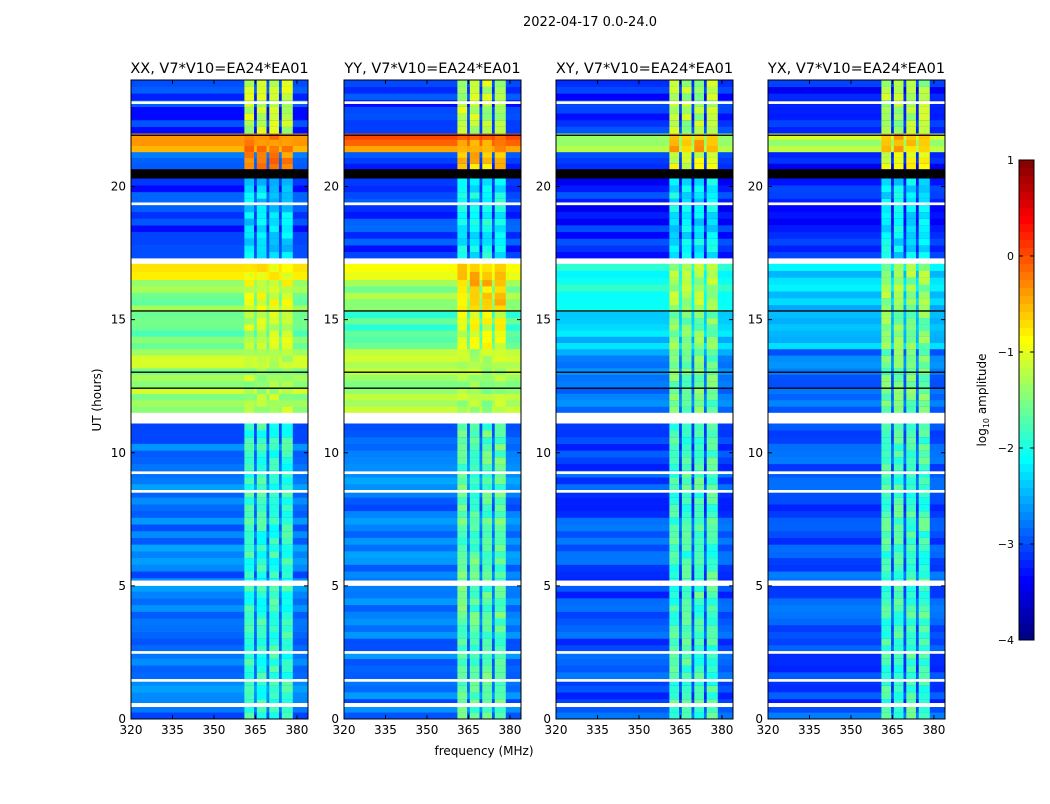 This screenshot has width=1050, height=804. Describe the element at coordinates (543, 453) in the screenshot. I see `y-tick-label: 10` at that location.